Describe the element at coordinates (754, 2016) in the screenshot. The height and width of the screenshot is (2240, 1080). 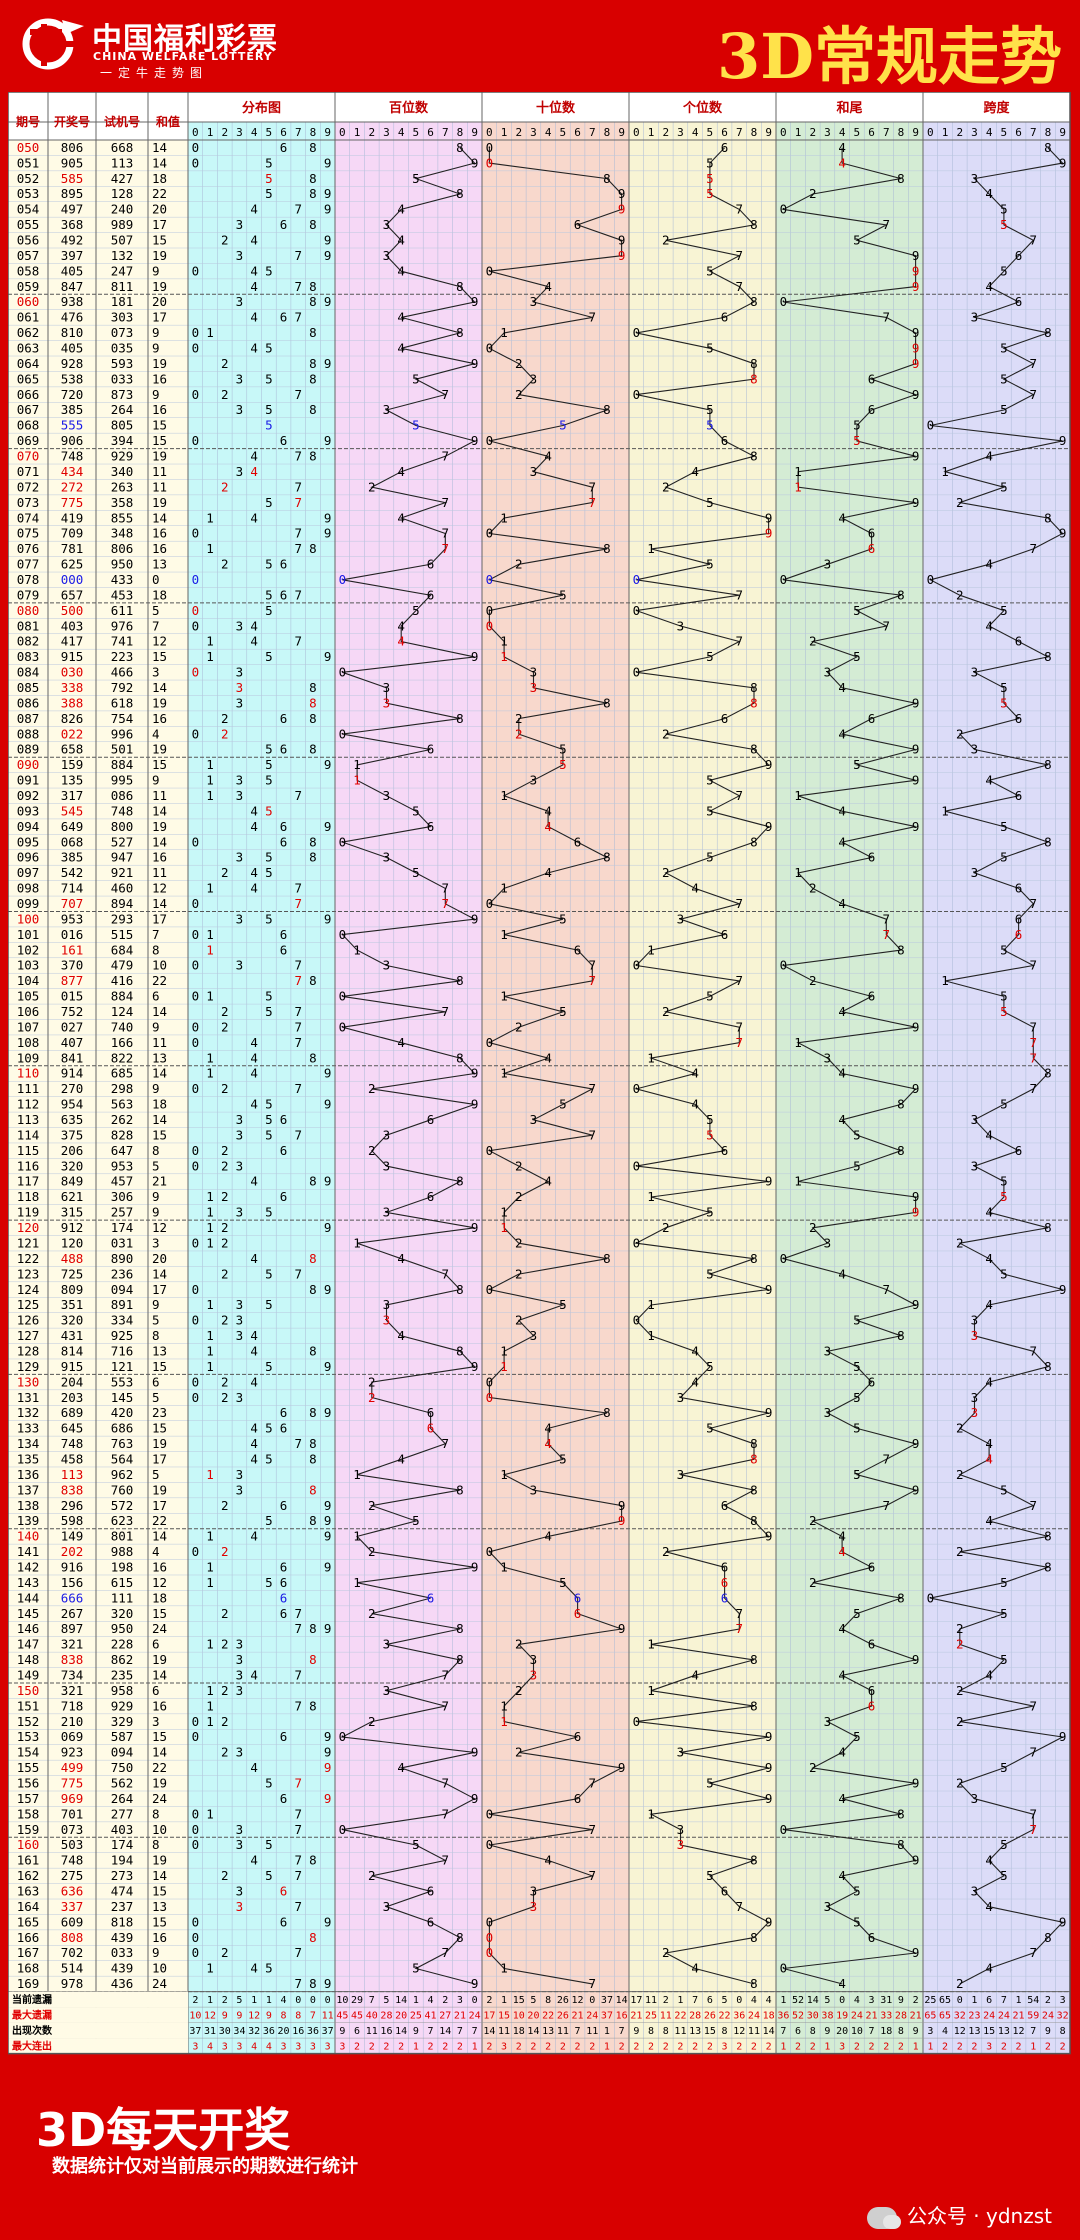
I see `summary-value: 24` at that location.